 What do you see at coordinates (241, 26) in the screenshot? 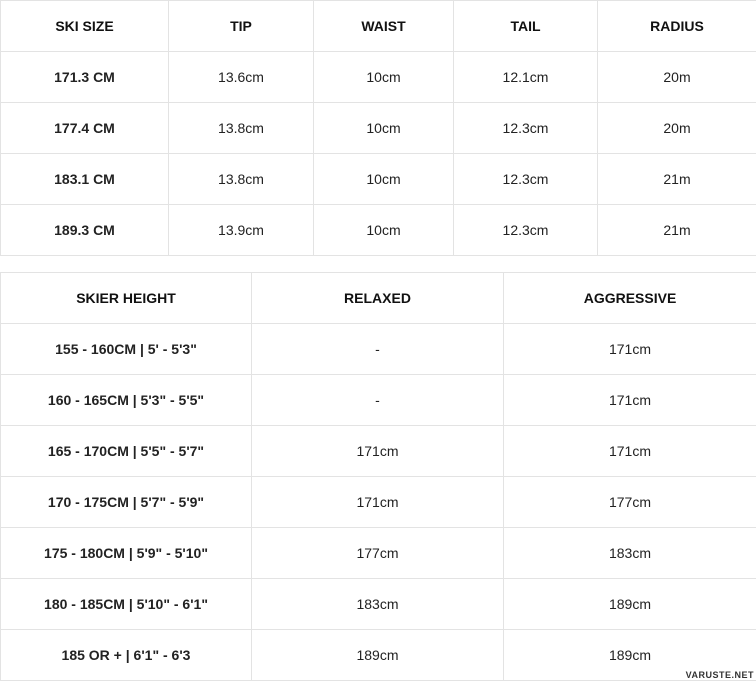
I see `column-header: TIP` at bounding box center [241, 26].